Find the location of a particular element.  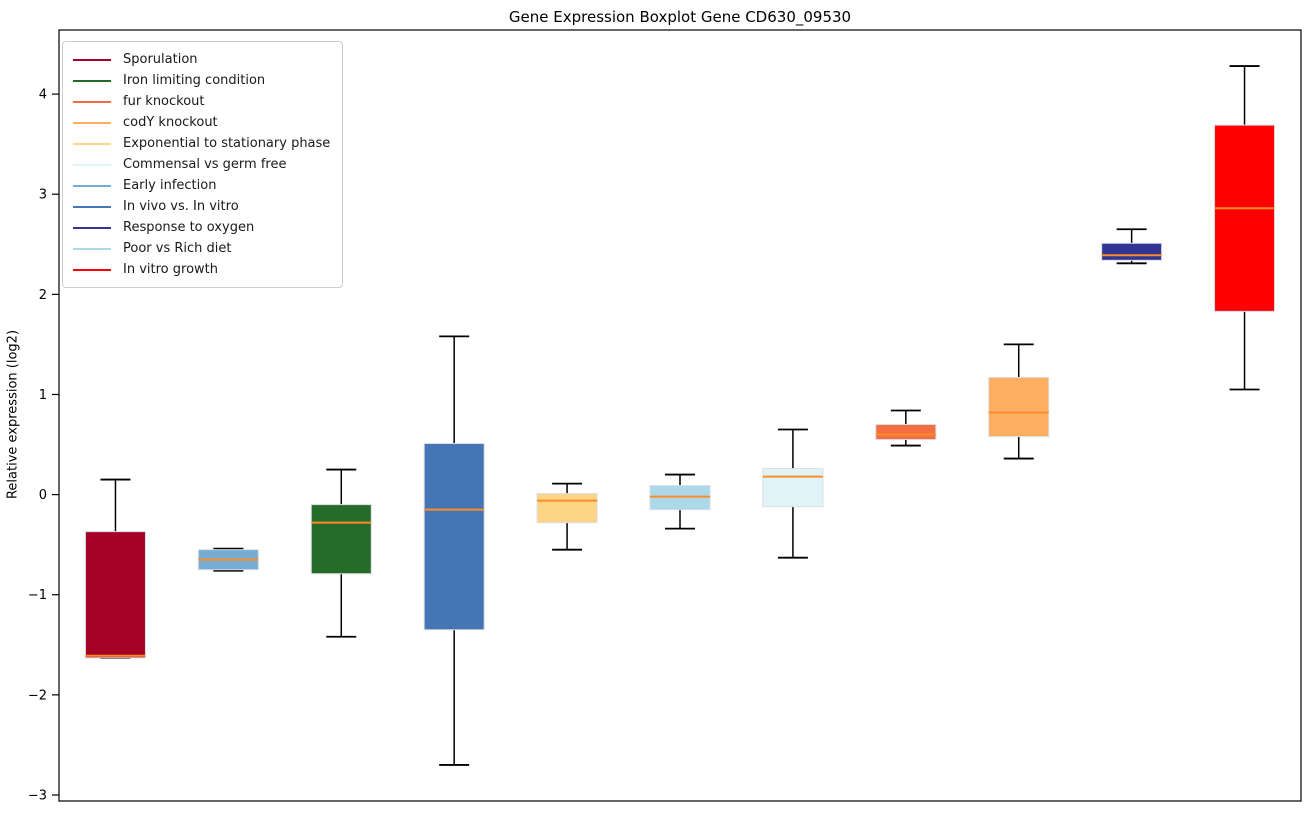

legend-item-label: In vitro growth is located at coordinates (170, 269).